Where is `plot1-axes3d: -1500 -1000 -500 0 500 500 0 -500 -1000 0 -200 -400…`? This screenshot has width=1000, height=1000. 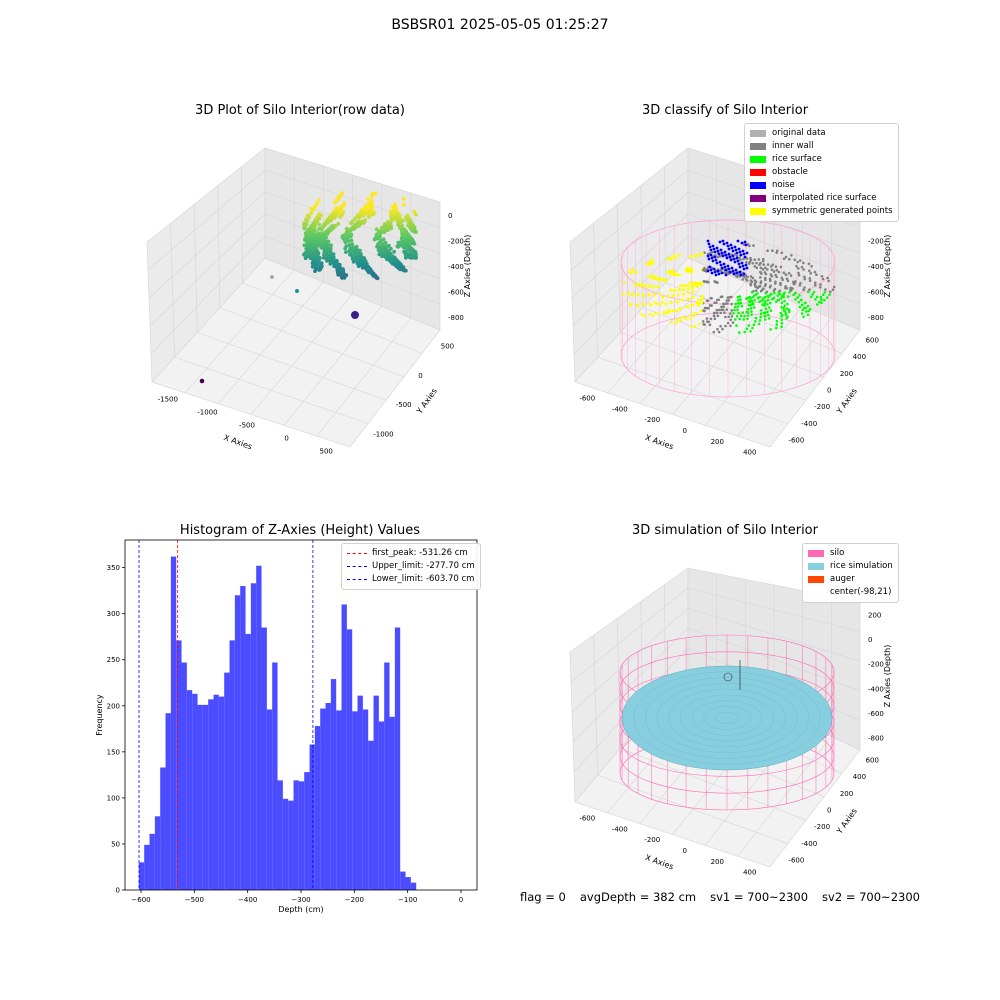 plot1-axes3d: -1500 -1000 -500 0 500 500 0 -500 -1000 0 -200 -400… is located at coordinates (312, 297).